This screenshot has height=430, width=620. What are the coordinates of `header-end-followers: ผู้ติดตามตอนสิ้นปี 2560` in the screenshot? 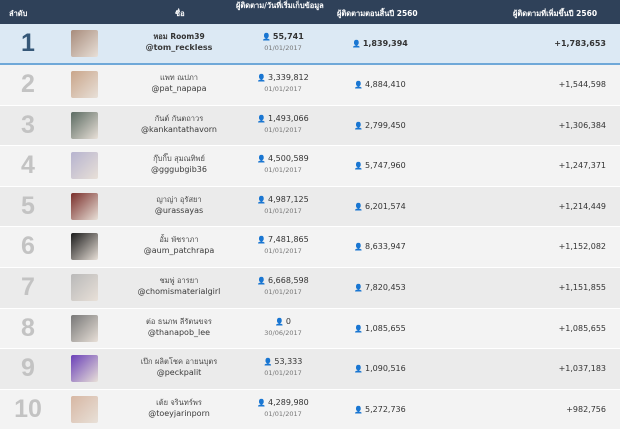 It's located at (377, 13).